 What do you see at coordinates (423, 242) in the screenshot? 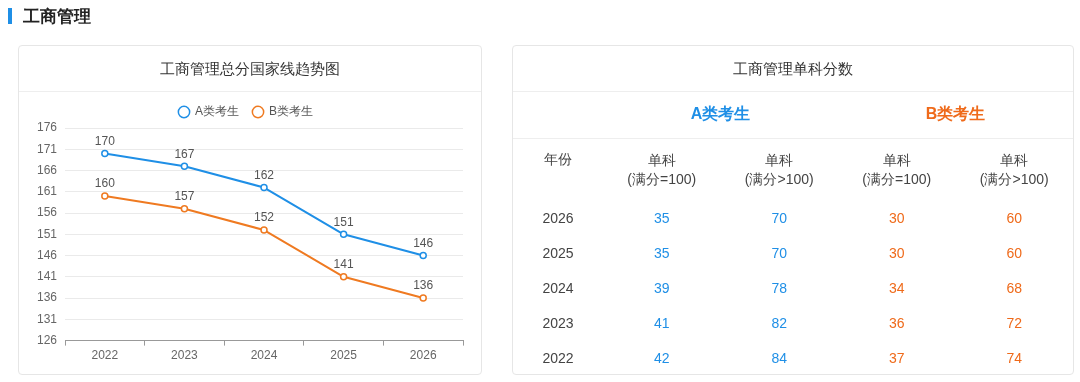
I see `data-label: 146` at bounding box center [423, 242].